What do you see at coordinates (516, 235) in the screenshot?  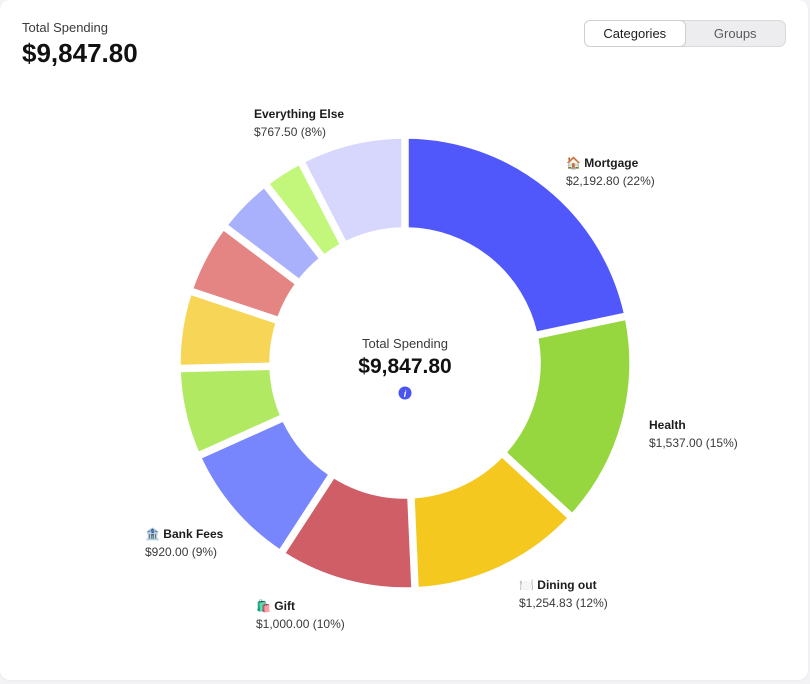 I see `donut-slice-mortgage` at bounding box center [516, 235].